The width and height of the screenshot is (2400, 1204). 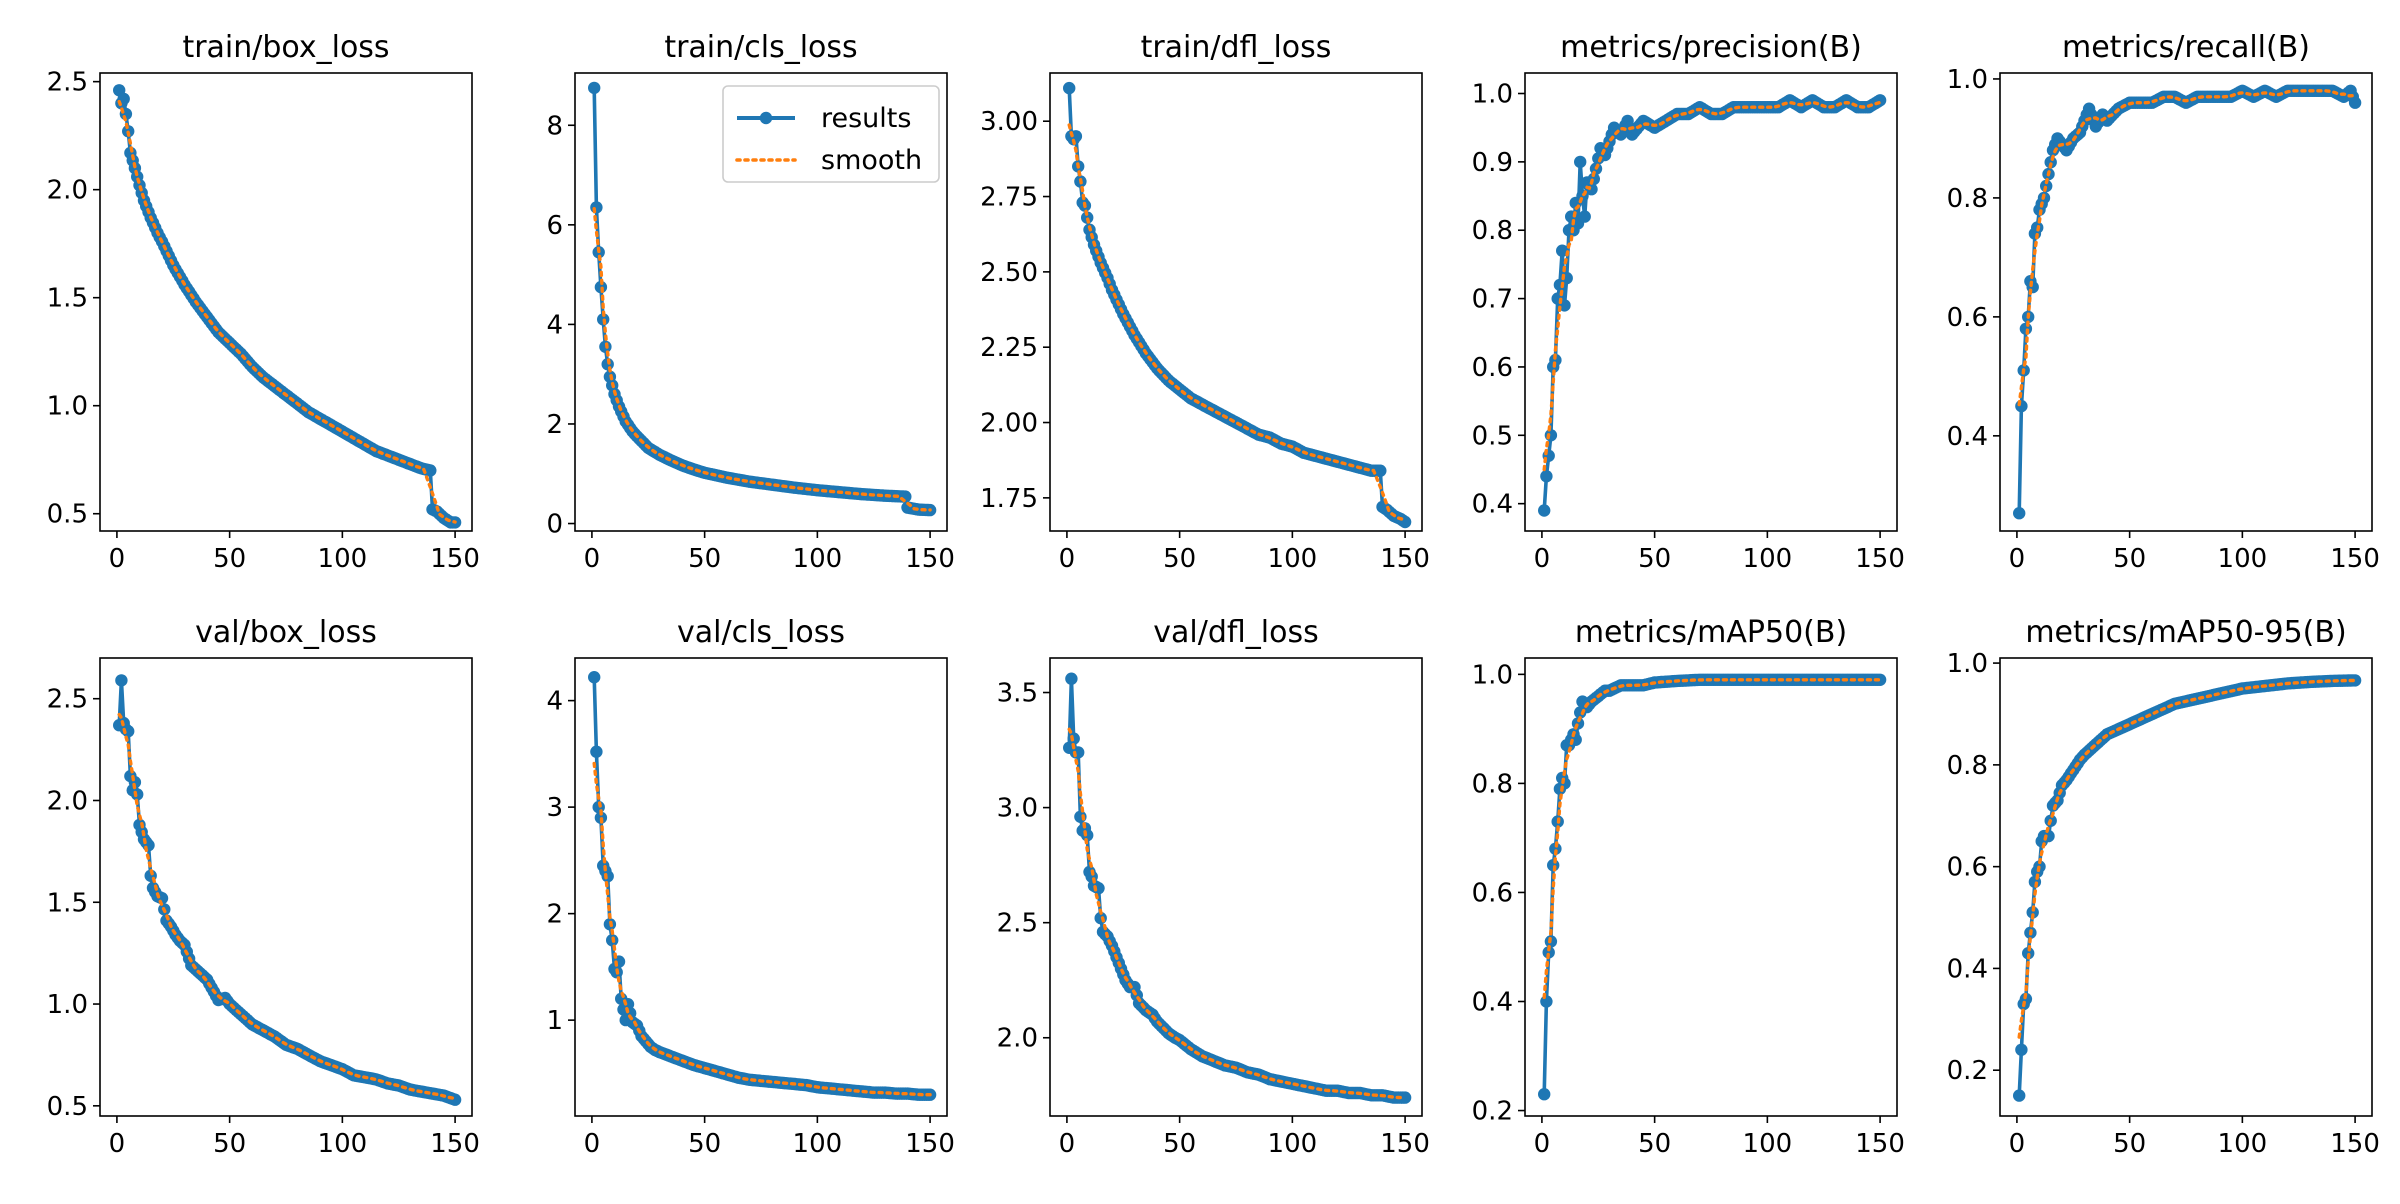 I want to click on subplot-title: metrics/recall(B), so click(x=2186, y=47).